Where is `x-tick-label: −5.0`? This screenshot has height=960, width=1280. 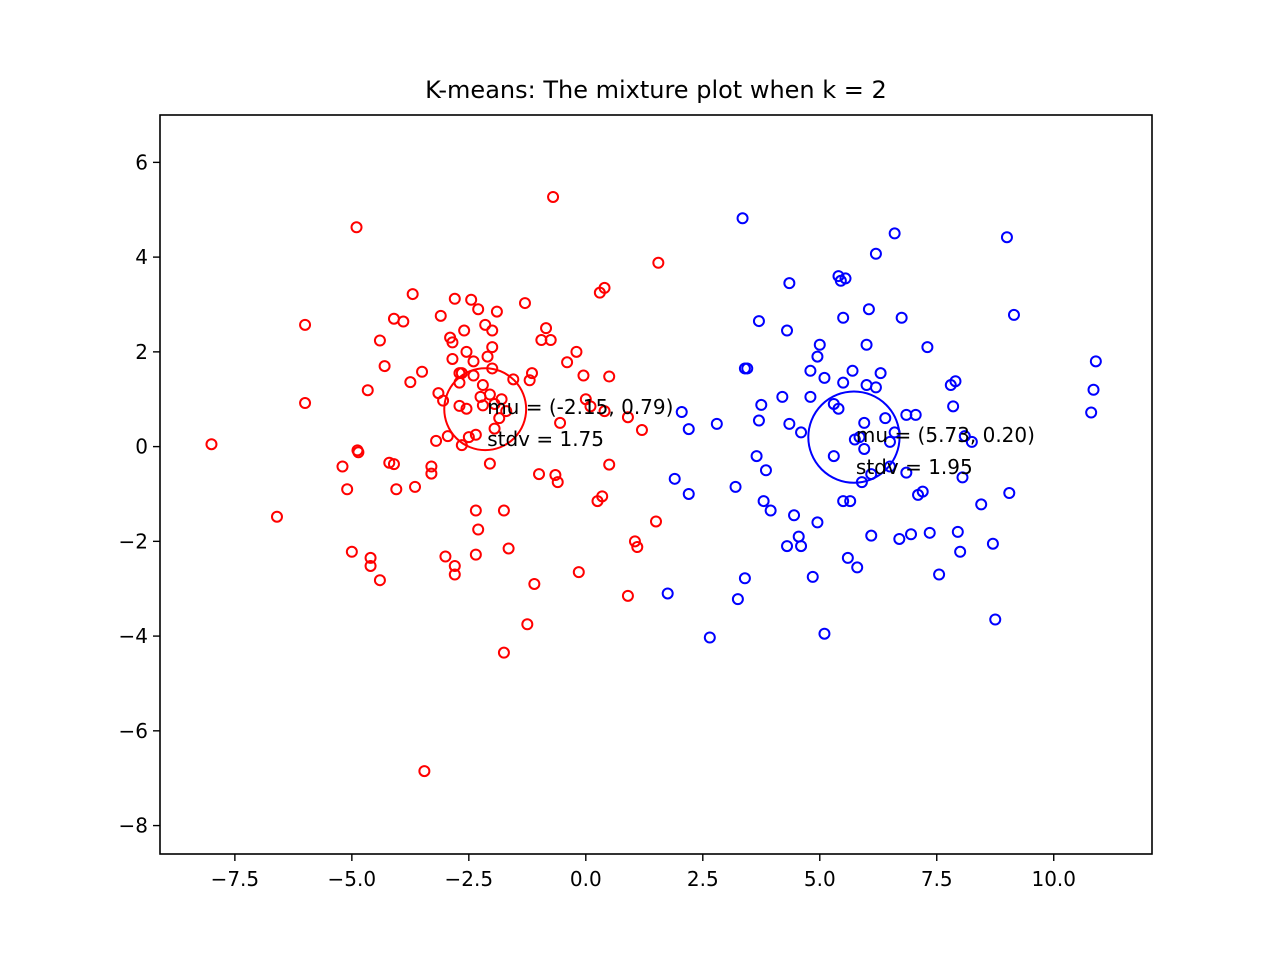 x-tick-label: −5.0 is located at coordinates (352, 879).